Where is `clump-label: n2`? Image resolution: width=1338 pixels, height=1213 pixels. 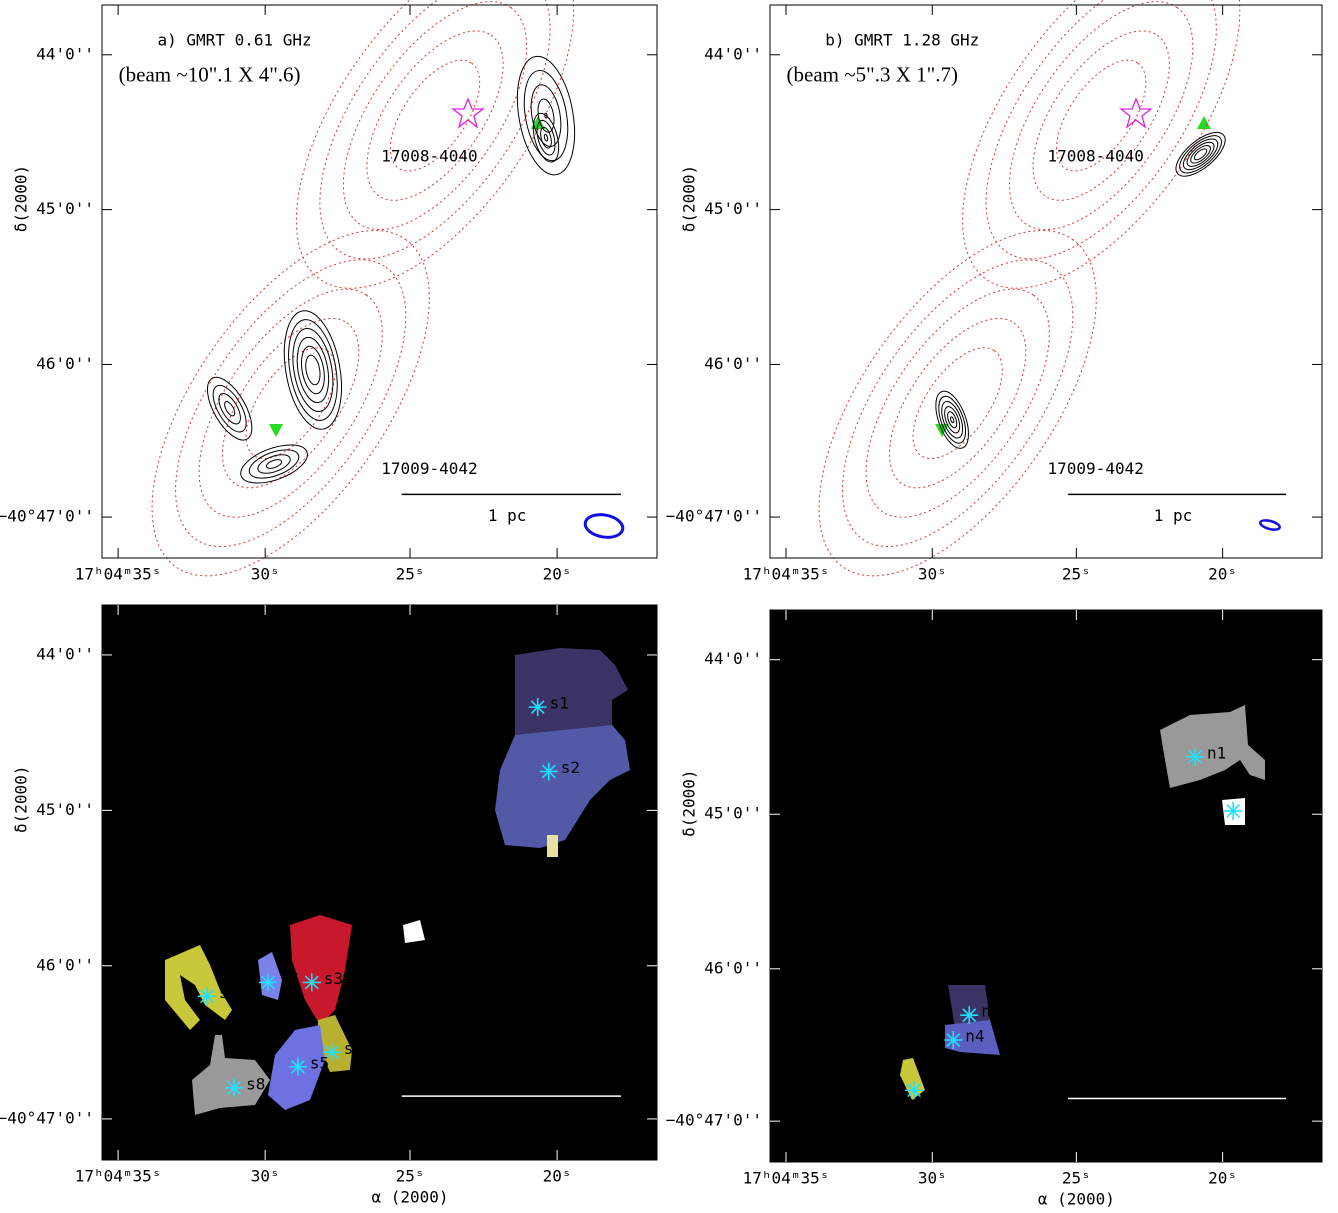
clump-label: n2 is located at coordinates (1254, 806).